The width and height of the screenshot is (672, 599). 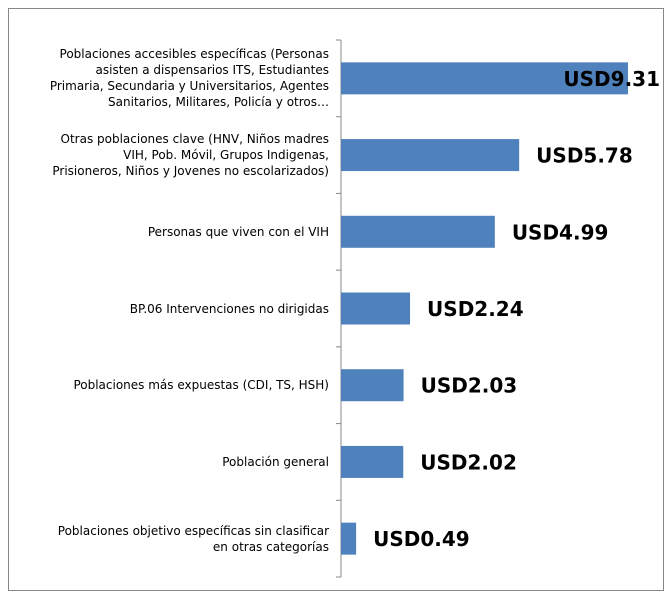 What do you see at coordinates (468, 462) in the screenshot?
I see `value-label: USD2.02` at bounding box center [468, 462].